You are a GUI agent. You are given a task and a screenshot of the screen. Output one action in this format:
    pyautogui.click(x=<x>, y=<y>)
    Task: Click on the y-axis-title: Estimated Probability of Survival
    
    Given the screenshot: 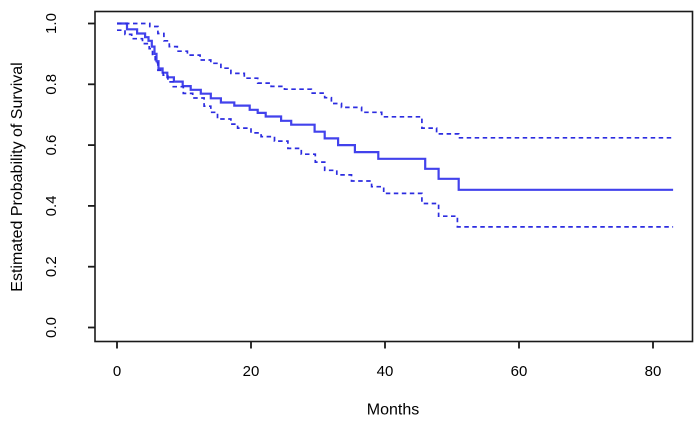 What is the action you would take?
    pyautogui.click(x=17, y=176)
    